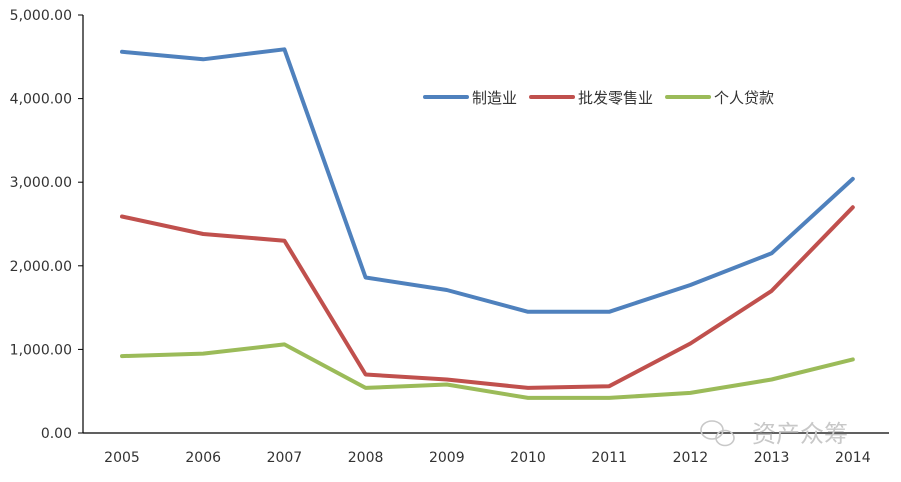 The width and height of the screenshot is (901, 482). What do you see at coordinates (487, 371) in the screenshot?
I see `series-line` at bounding box center [487, 371].